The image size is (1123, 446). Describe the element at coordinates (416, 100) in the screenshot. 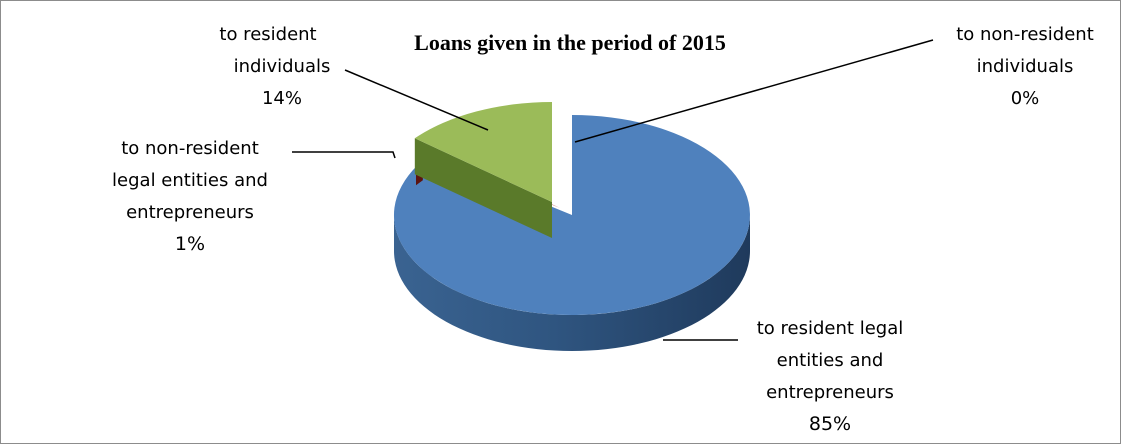

I see `leader-line-resident-individuals` at that location.